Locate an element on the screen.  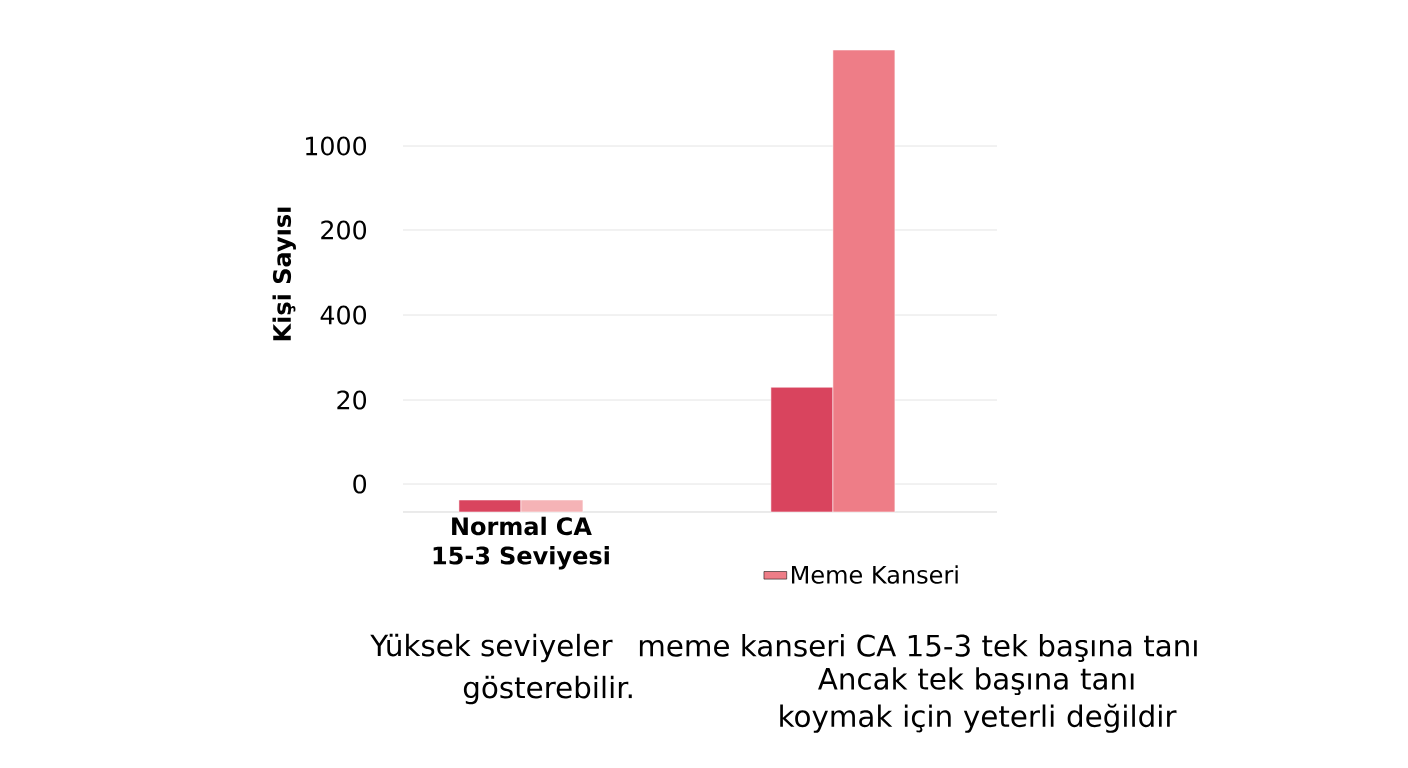
text: 20 is located at coordinates (352, 400).